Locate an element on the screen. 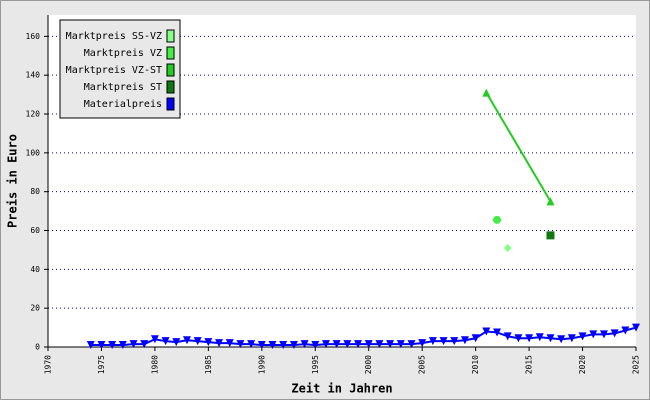 The height and width of the screenshot is (400, 650). legend-box is located at coordinates (120, 69).